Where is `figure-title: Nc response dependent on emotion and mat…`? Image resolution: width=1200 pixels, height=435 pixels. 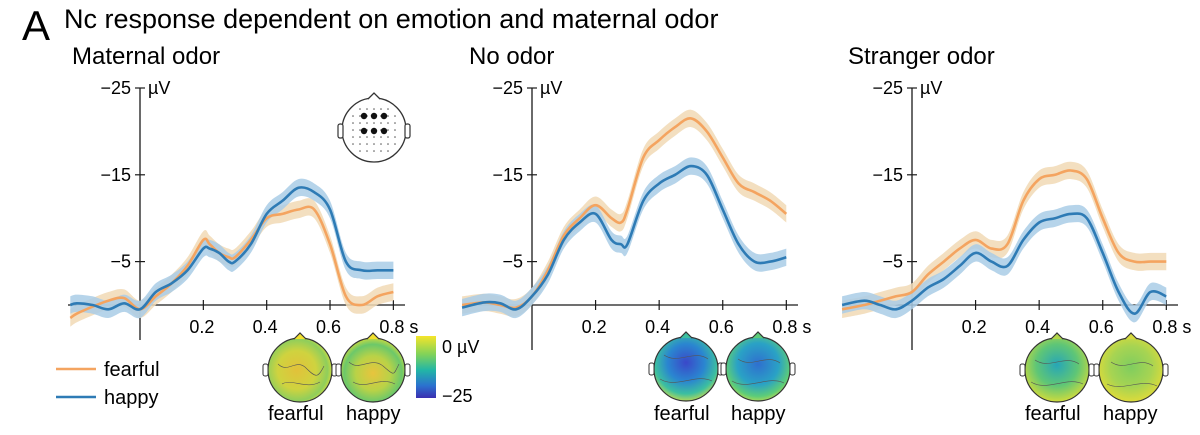
figure-title: Nc response dependent on emotion and mat… is located at coordinates (391, 19).